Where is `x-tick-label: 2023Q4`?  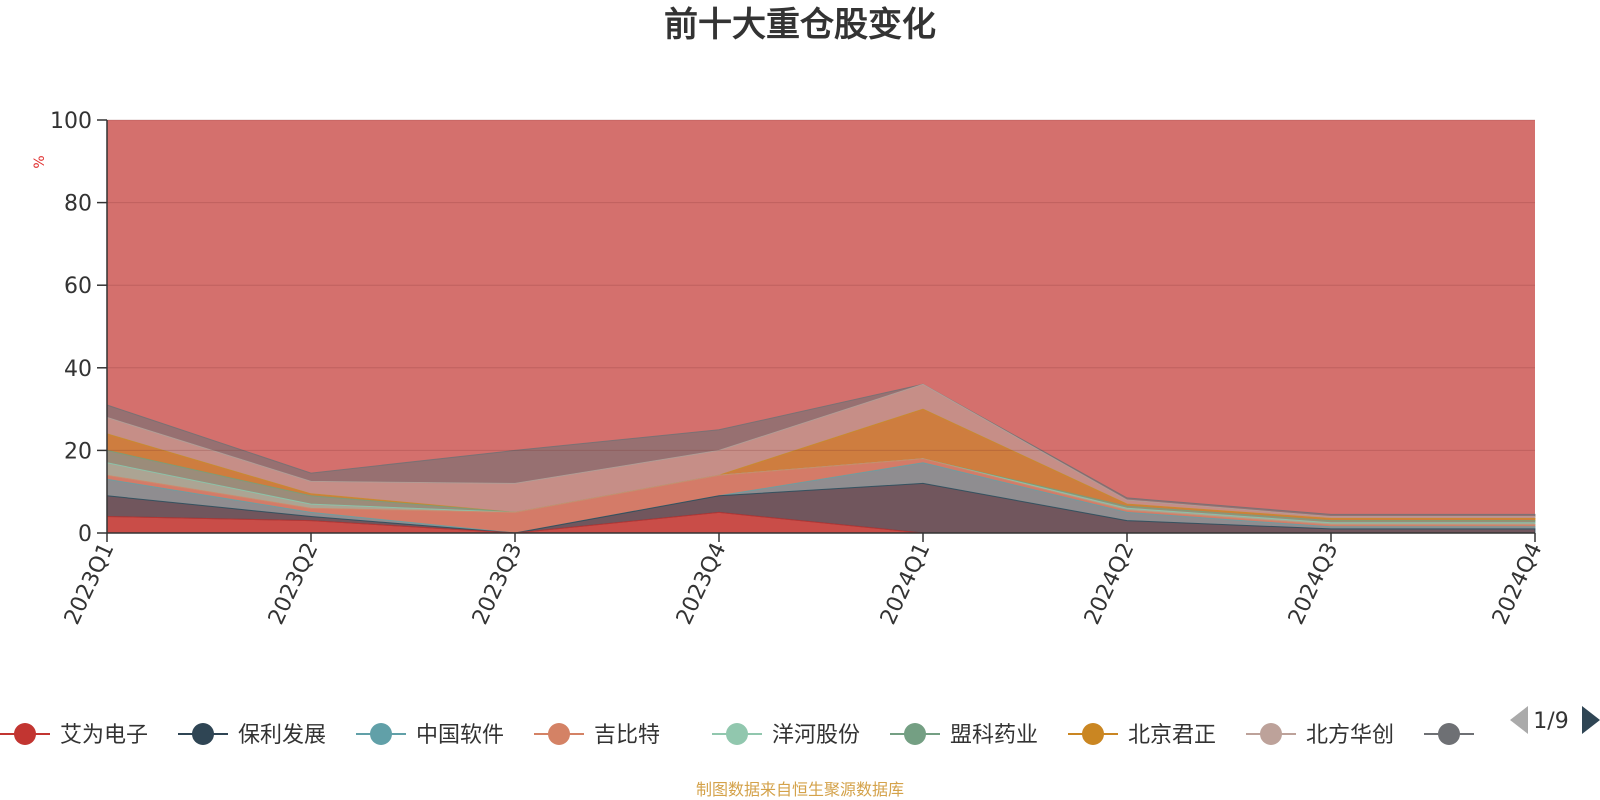
x-tick-label: 2023Q4 is located at coordinates (702, 584).